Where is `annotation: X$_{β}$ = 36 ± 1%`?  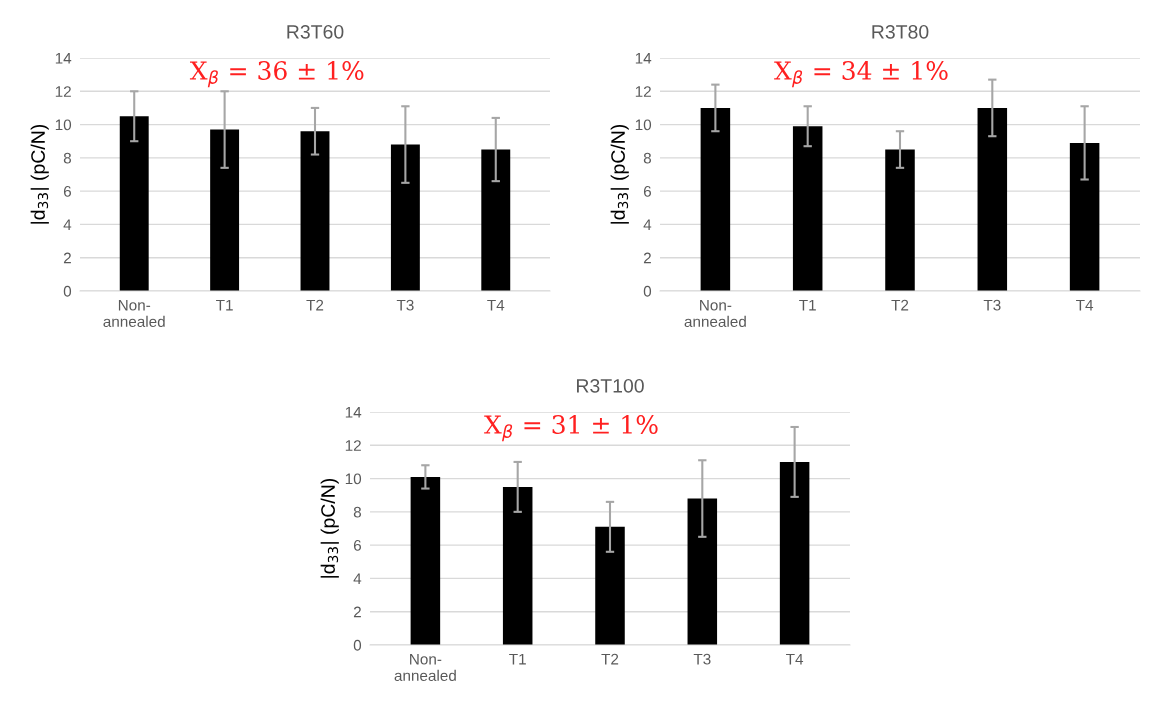
annotation: X$_{β}$ = 36 ± 1% is located at coordinates (276, 74).